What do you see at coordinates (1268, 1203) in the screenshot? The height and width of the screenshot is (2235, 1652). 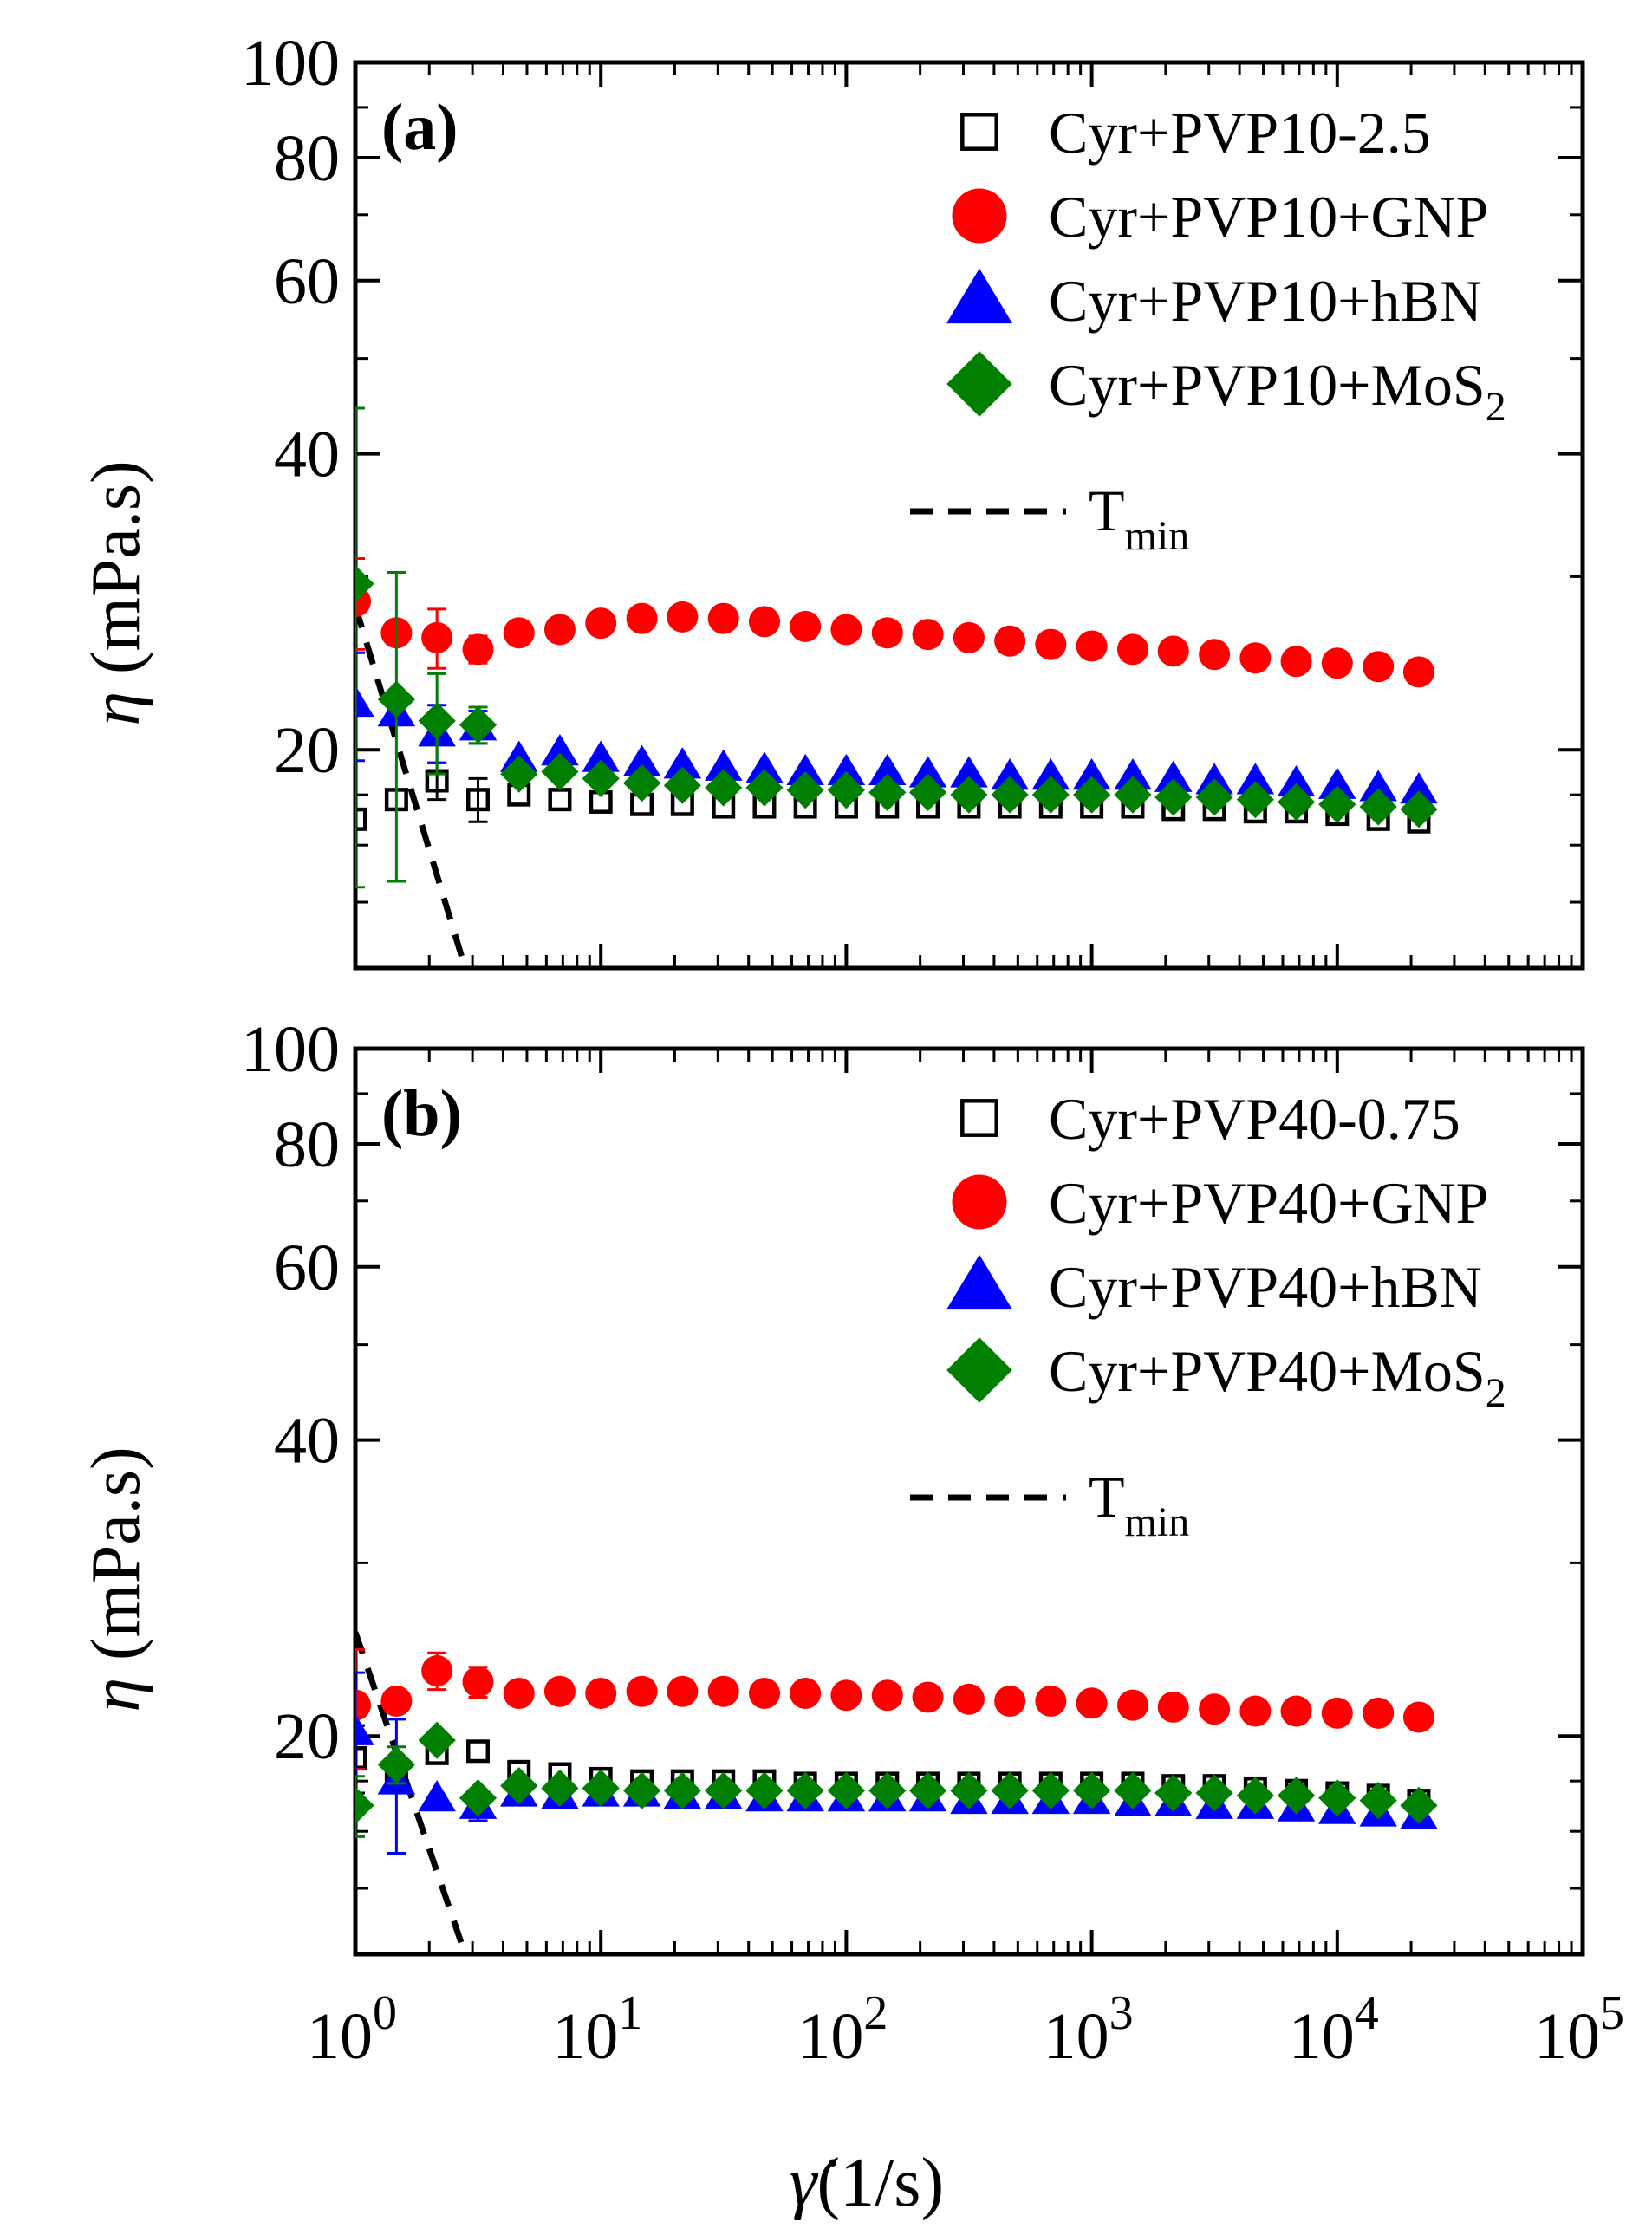 I see `legend-label: Cyr+PVP40+GNP` at bounding box center [1268, 1203].